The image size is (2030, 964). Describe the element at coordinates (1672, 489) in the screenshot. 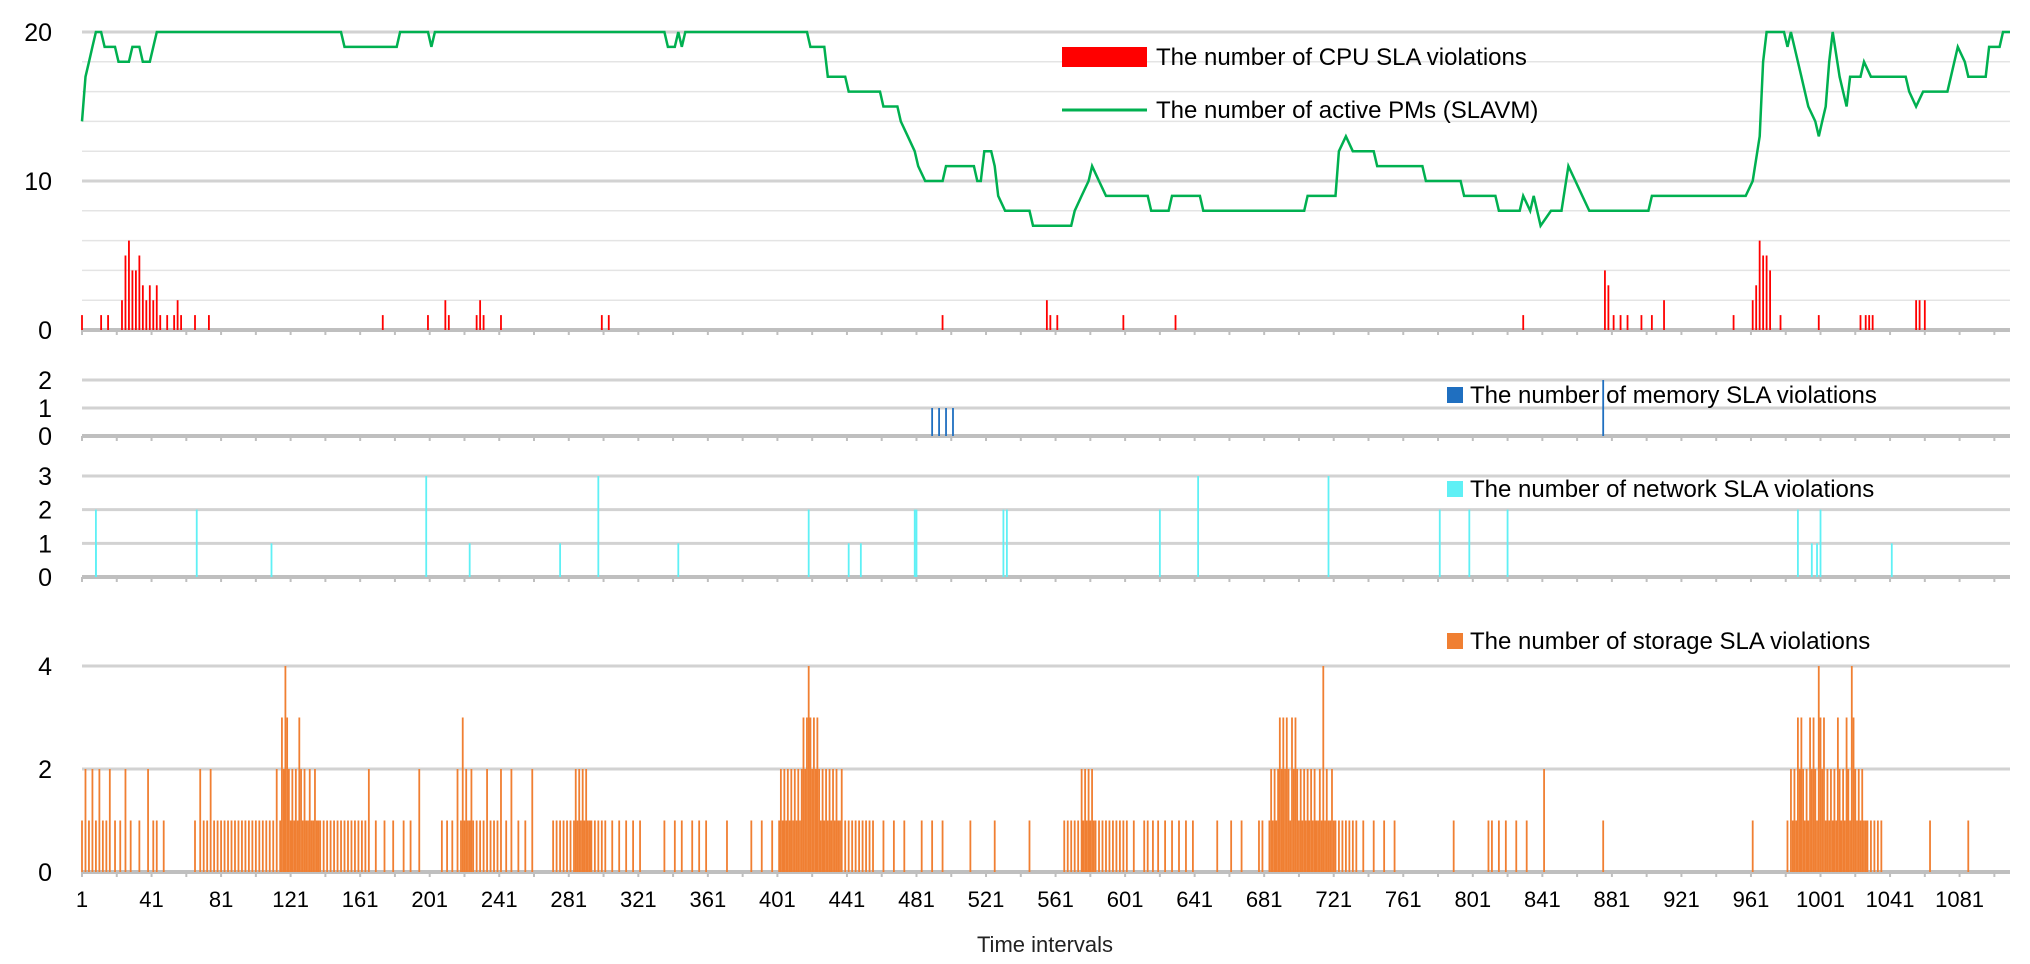

I see `legend-label-network: The number of network SLA violations` at that location.